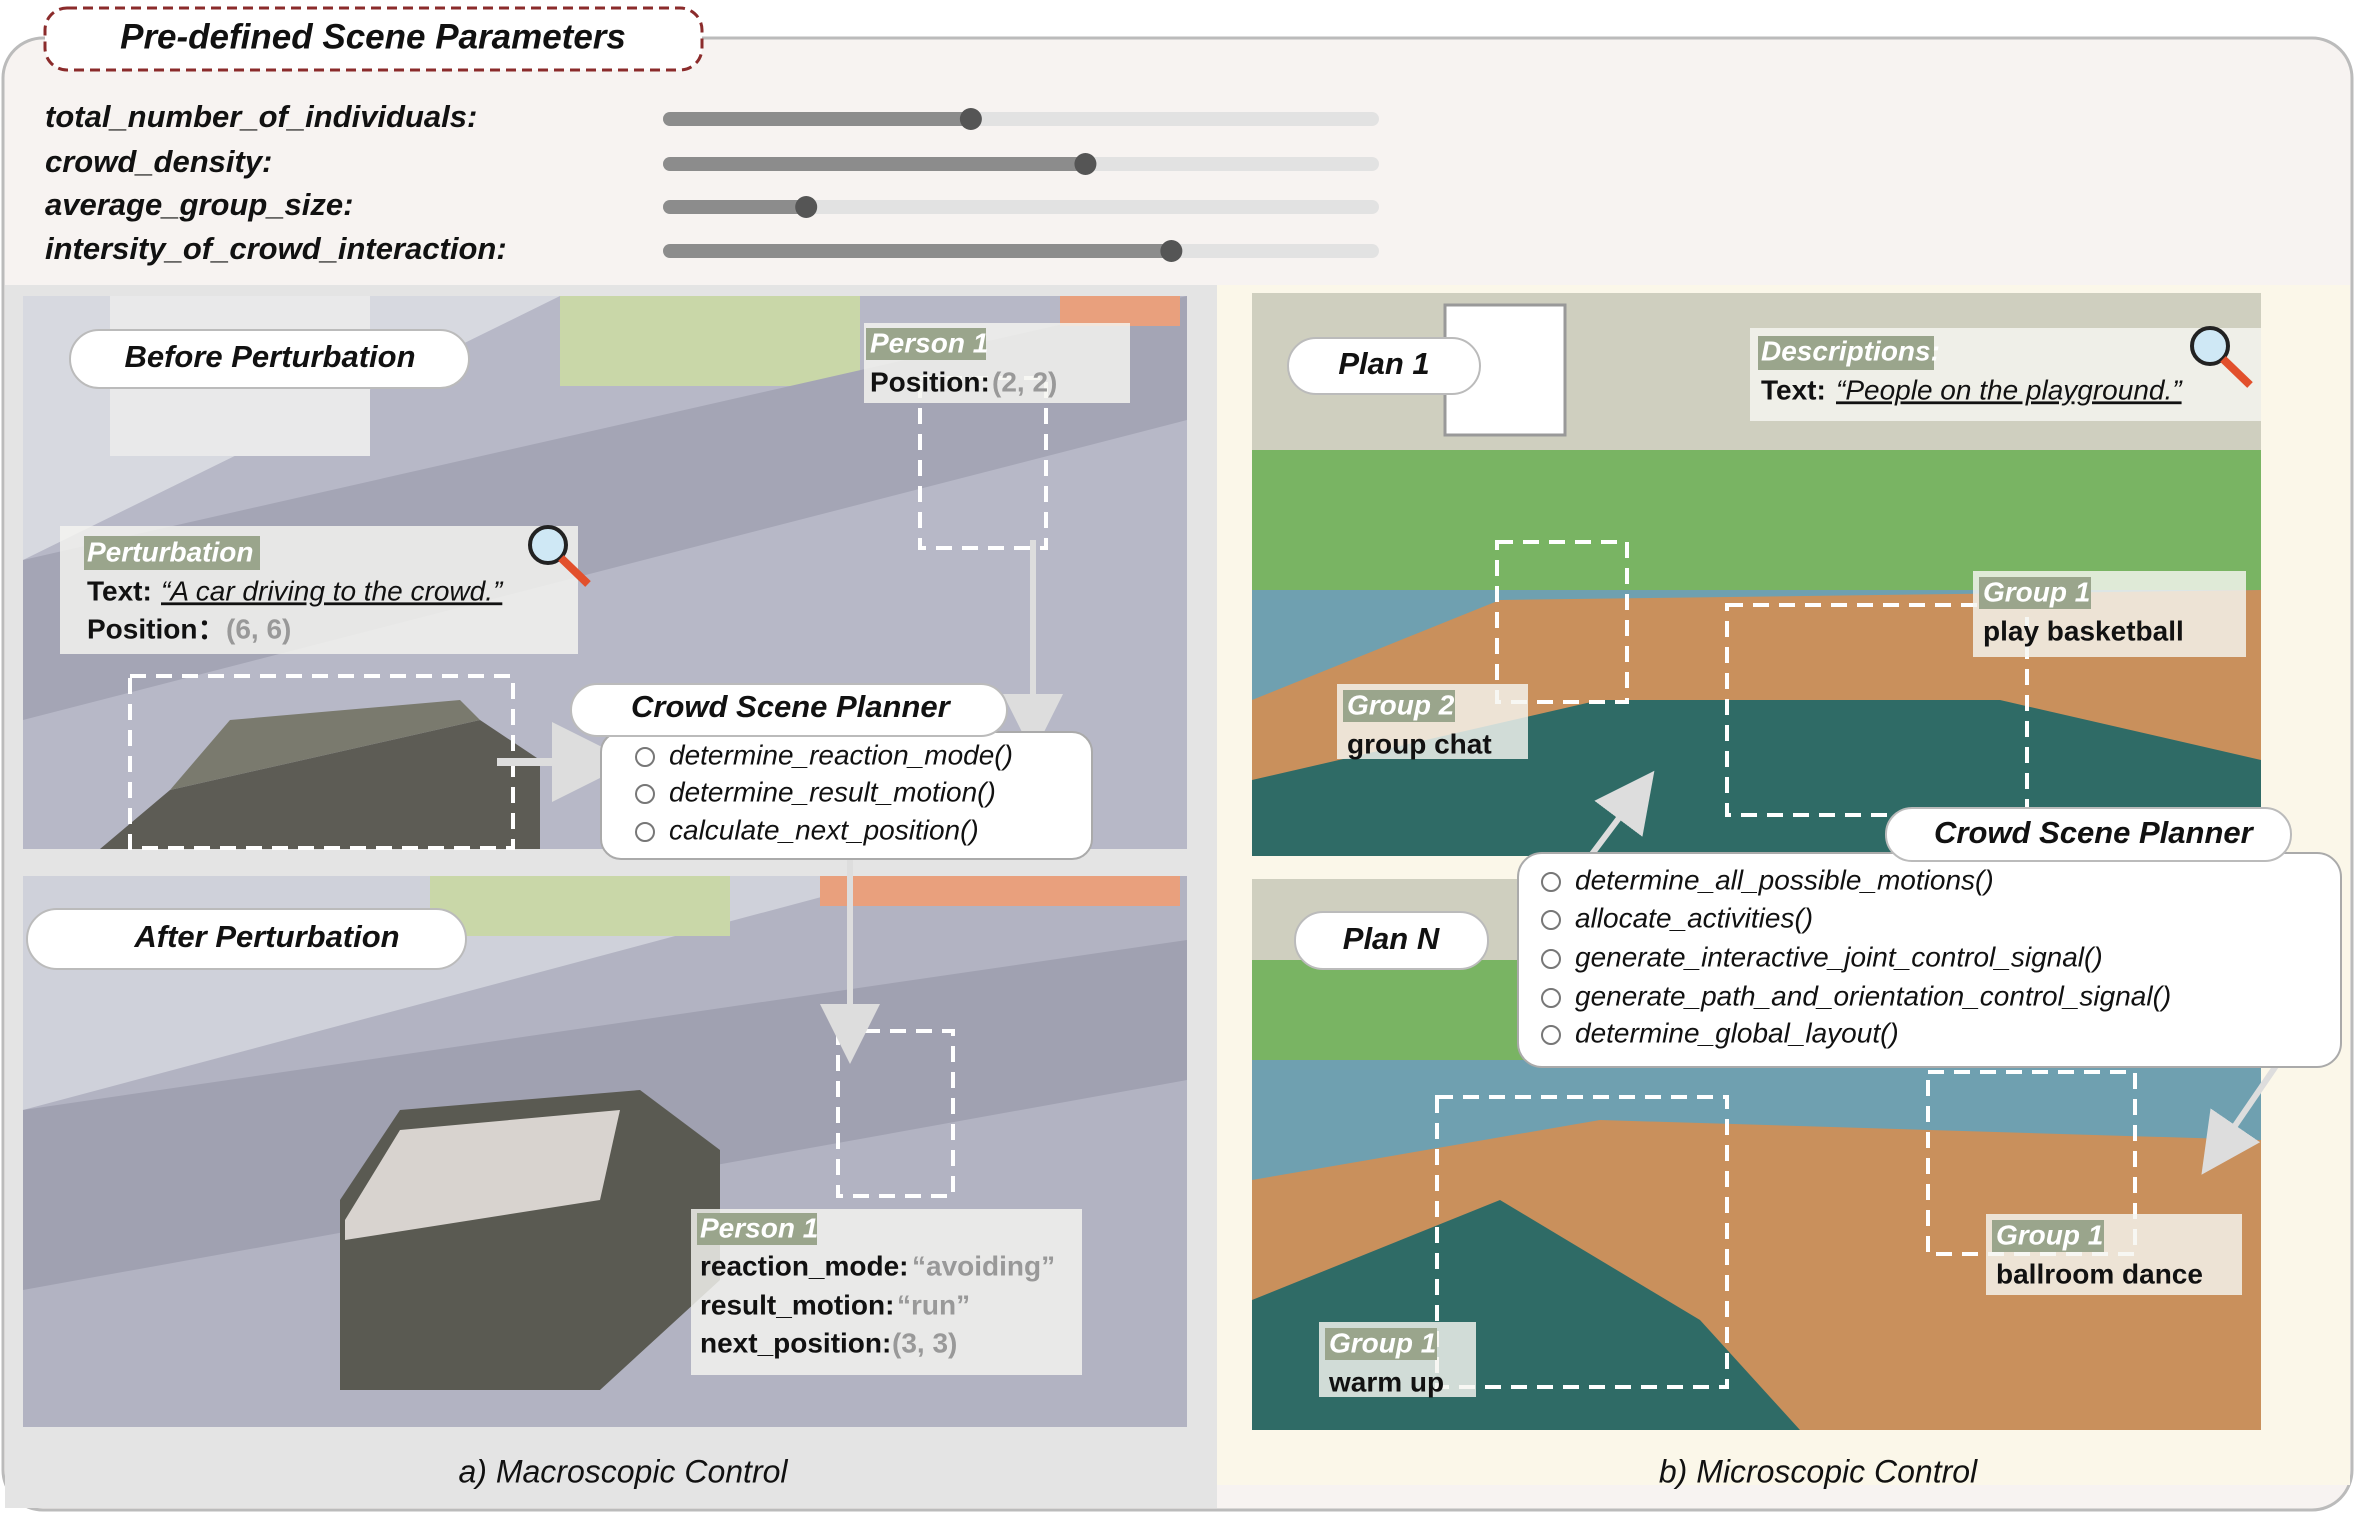 The image size is (2356, 1518). I want to click on value: “avoiding”, so click(983, 1265).